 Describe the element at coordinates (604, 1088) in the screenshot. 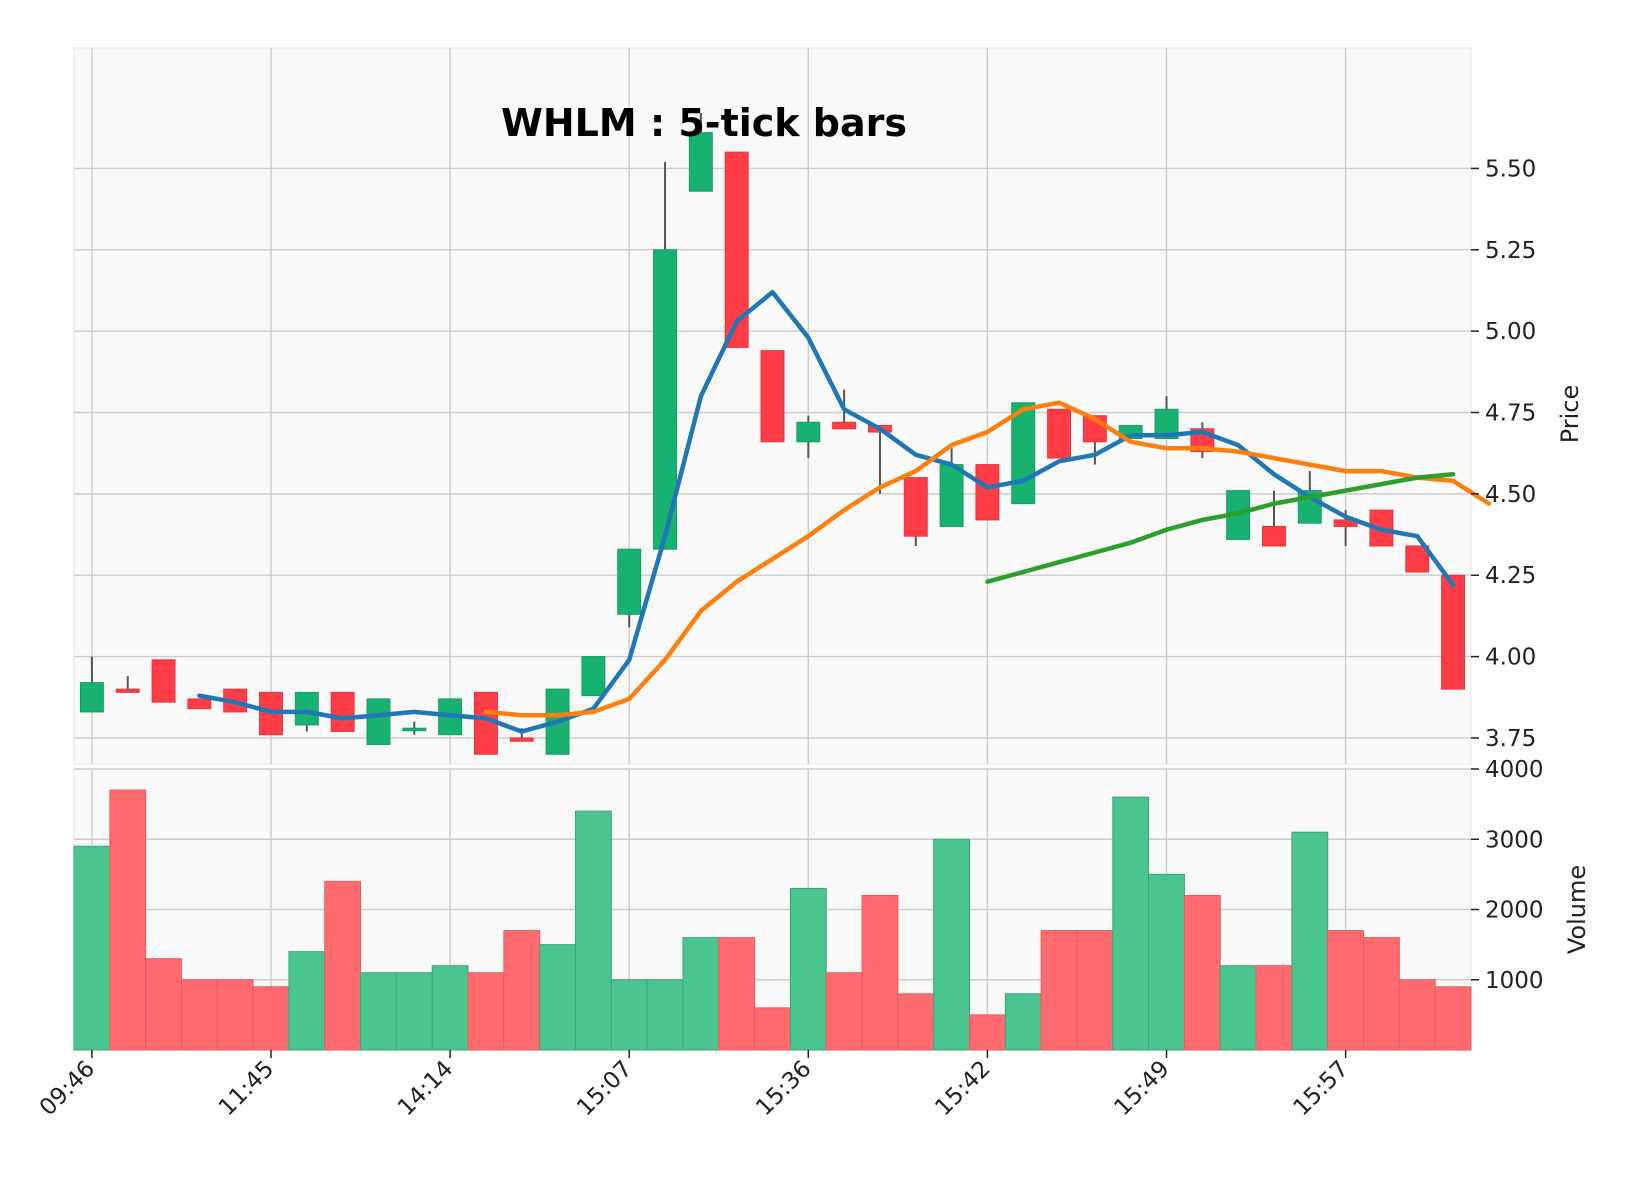

I see `x-tick-label: 15:07` at that location.